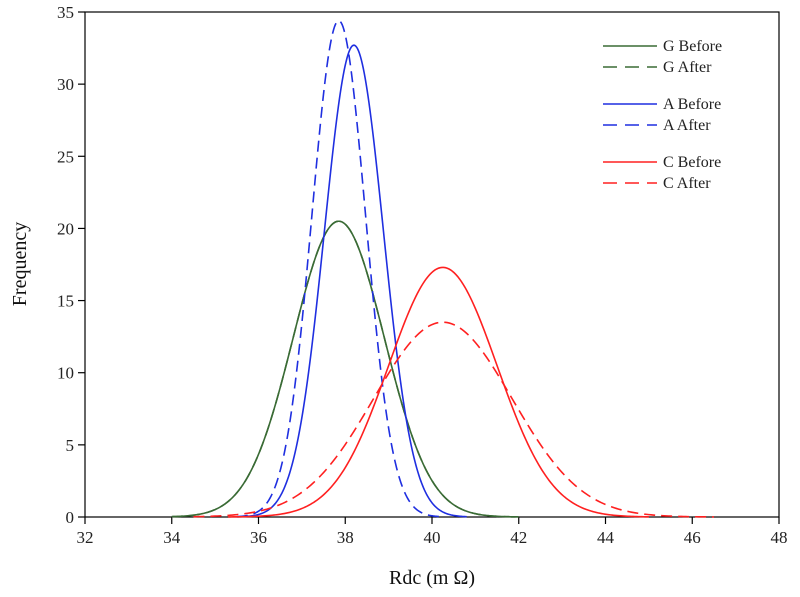 This screenshot has height=597, width=800. I want to click on legend-label: A Before, so click(692, 104).